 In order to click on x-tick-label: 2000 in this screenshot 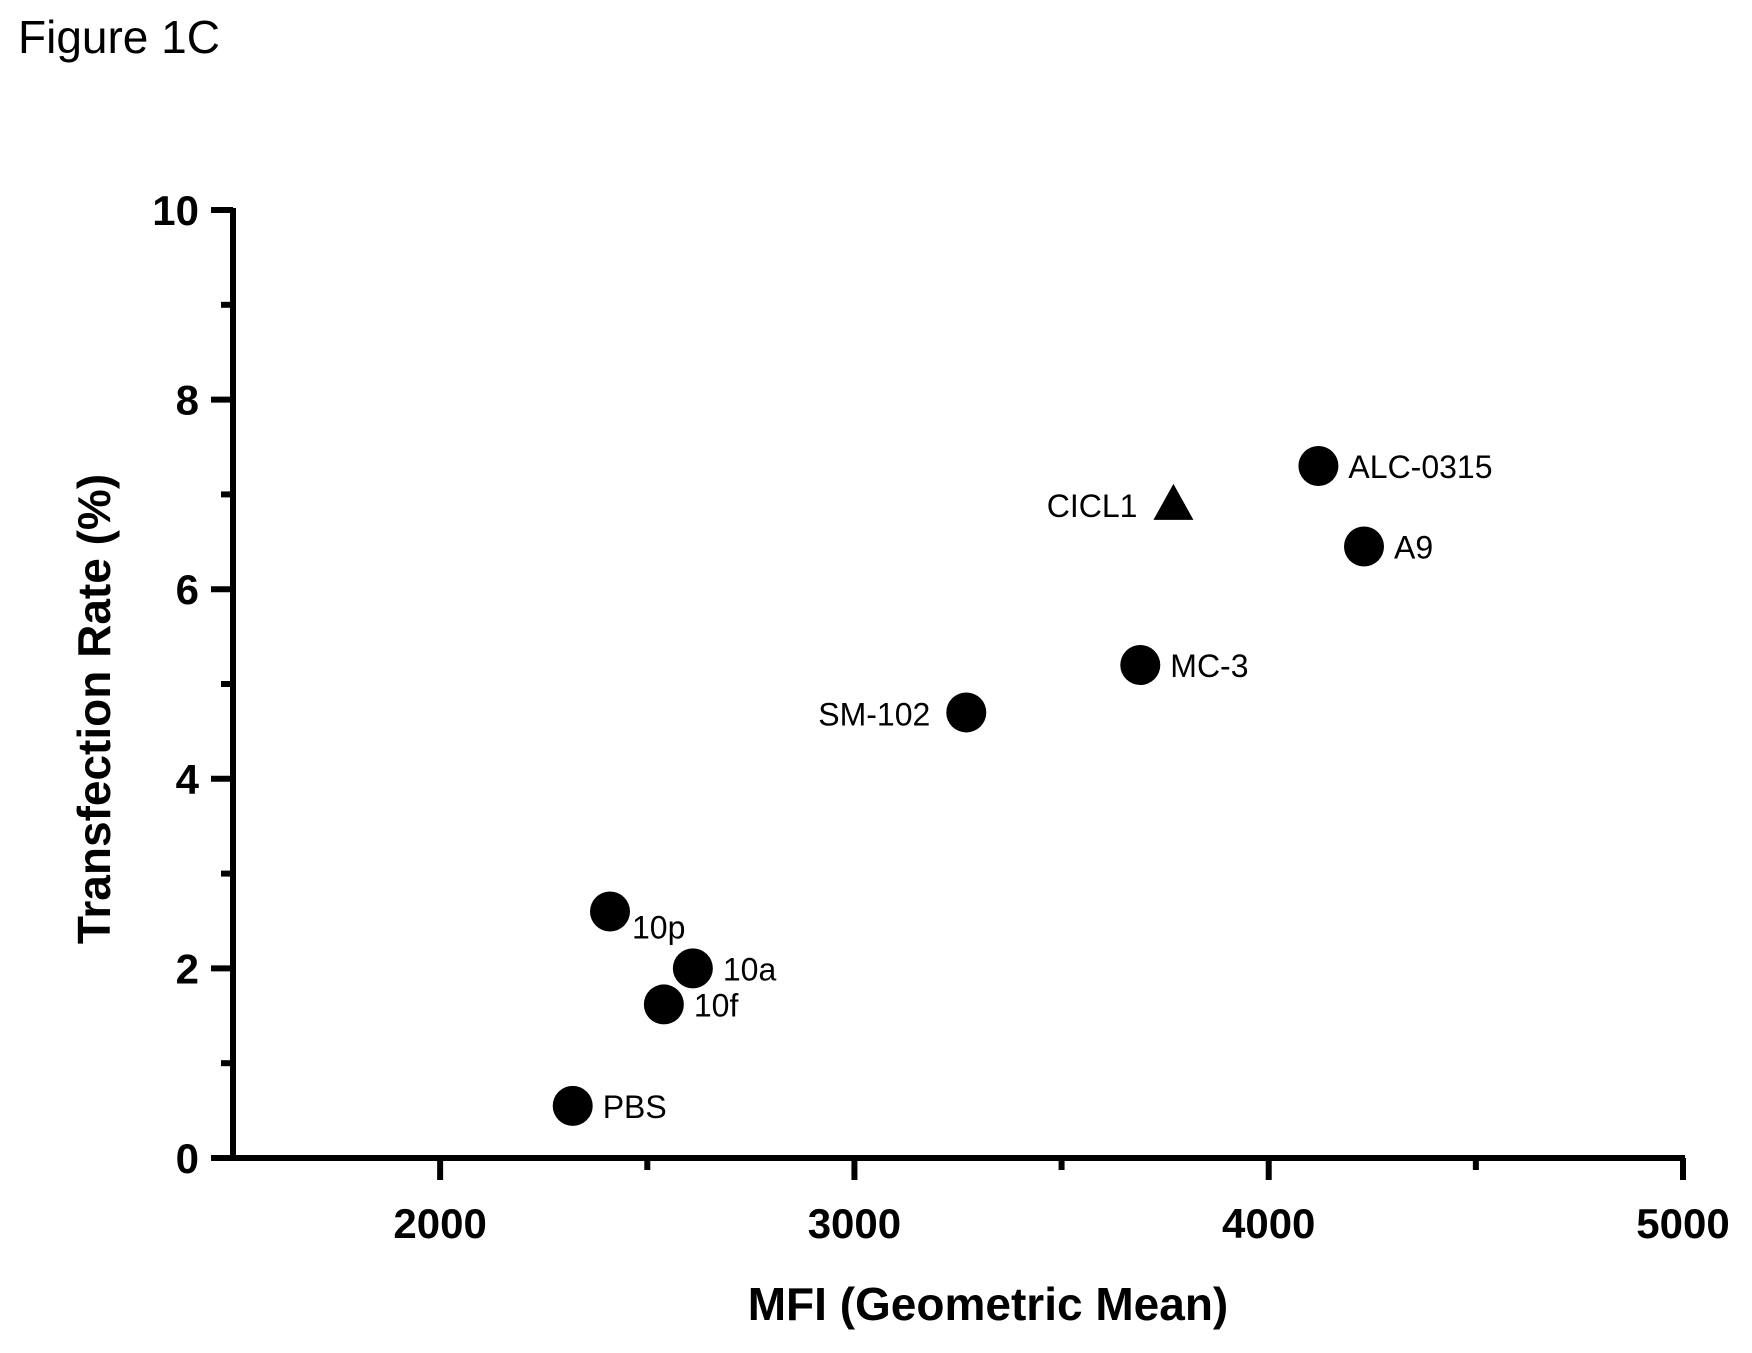, I will do `click(439, 1223)`.